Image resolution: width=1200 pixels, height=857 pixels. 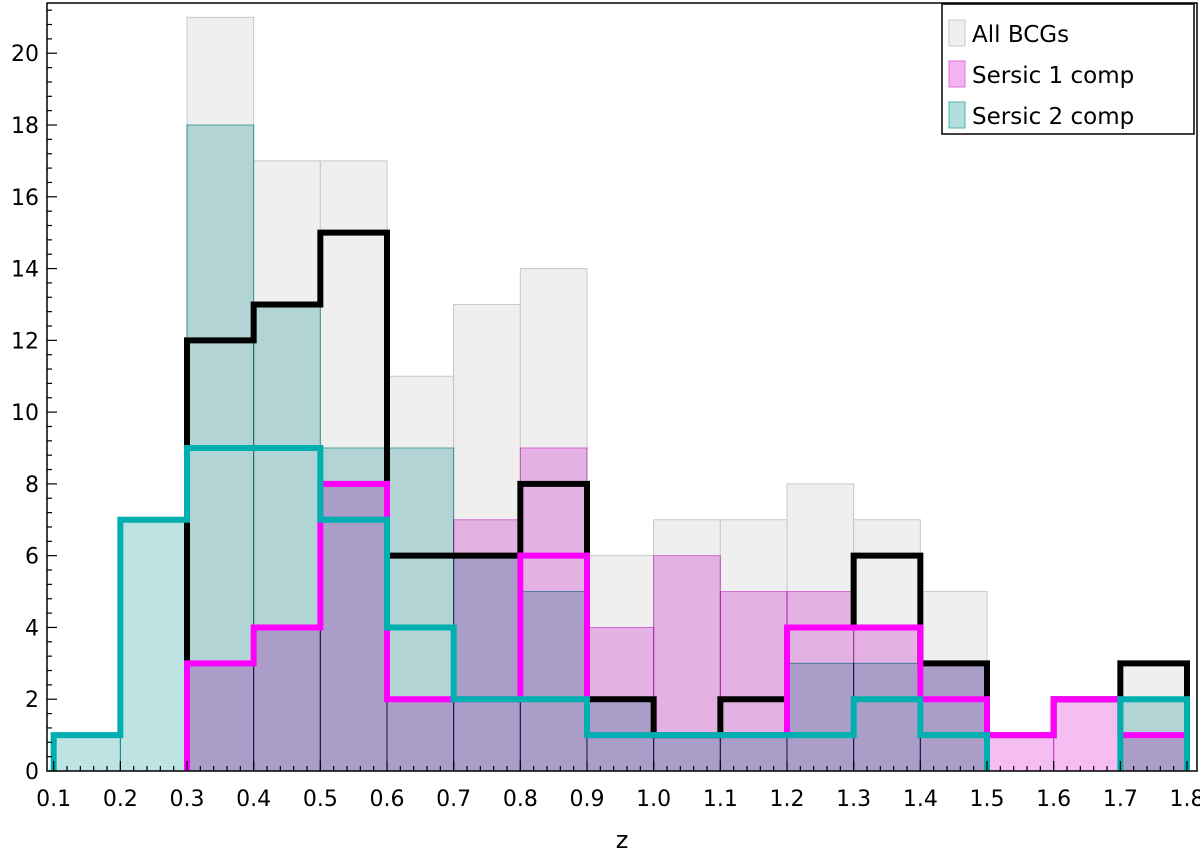 I want to click on x-tick-label: 1.0, so click(x=653, y=799).